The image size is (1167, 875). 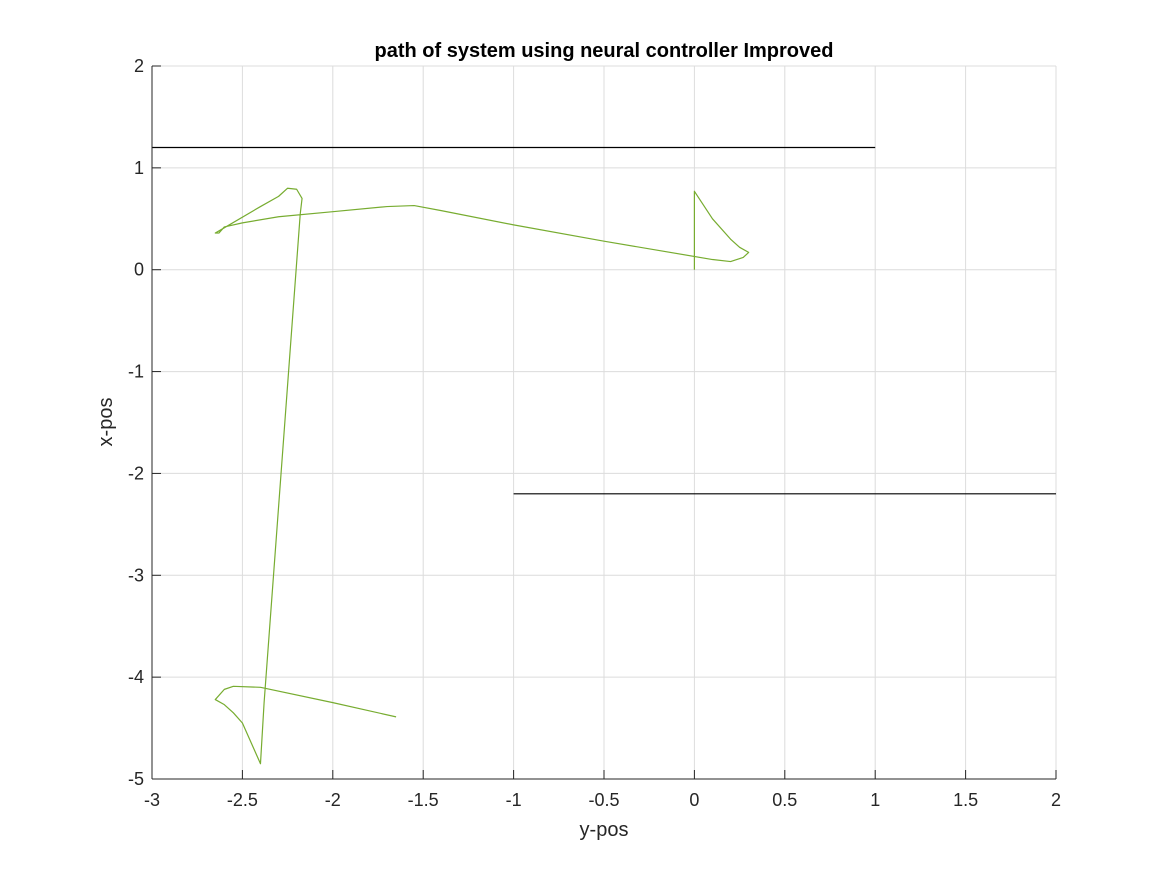 I want to click on x-tick-label: 2, so click(x=1056, y=800).